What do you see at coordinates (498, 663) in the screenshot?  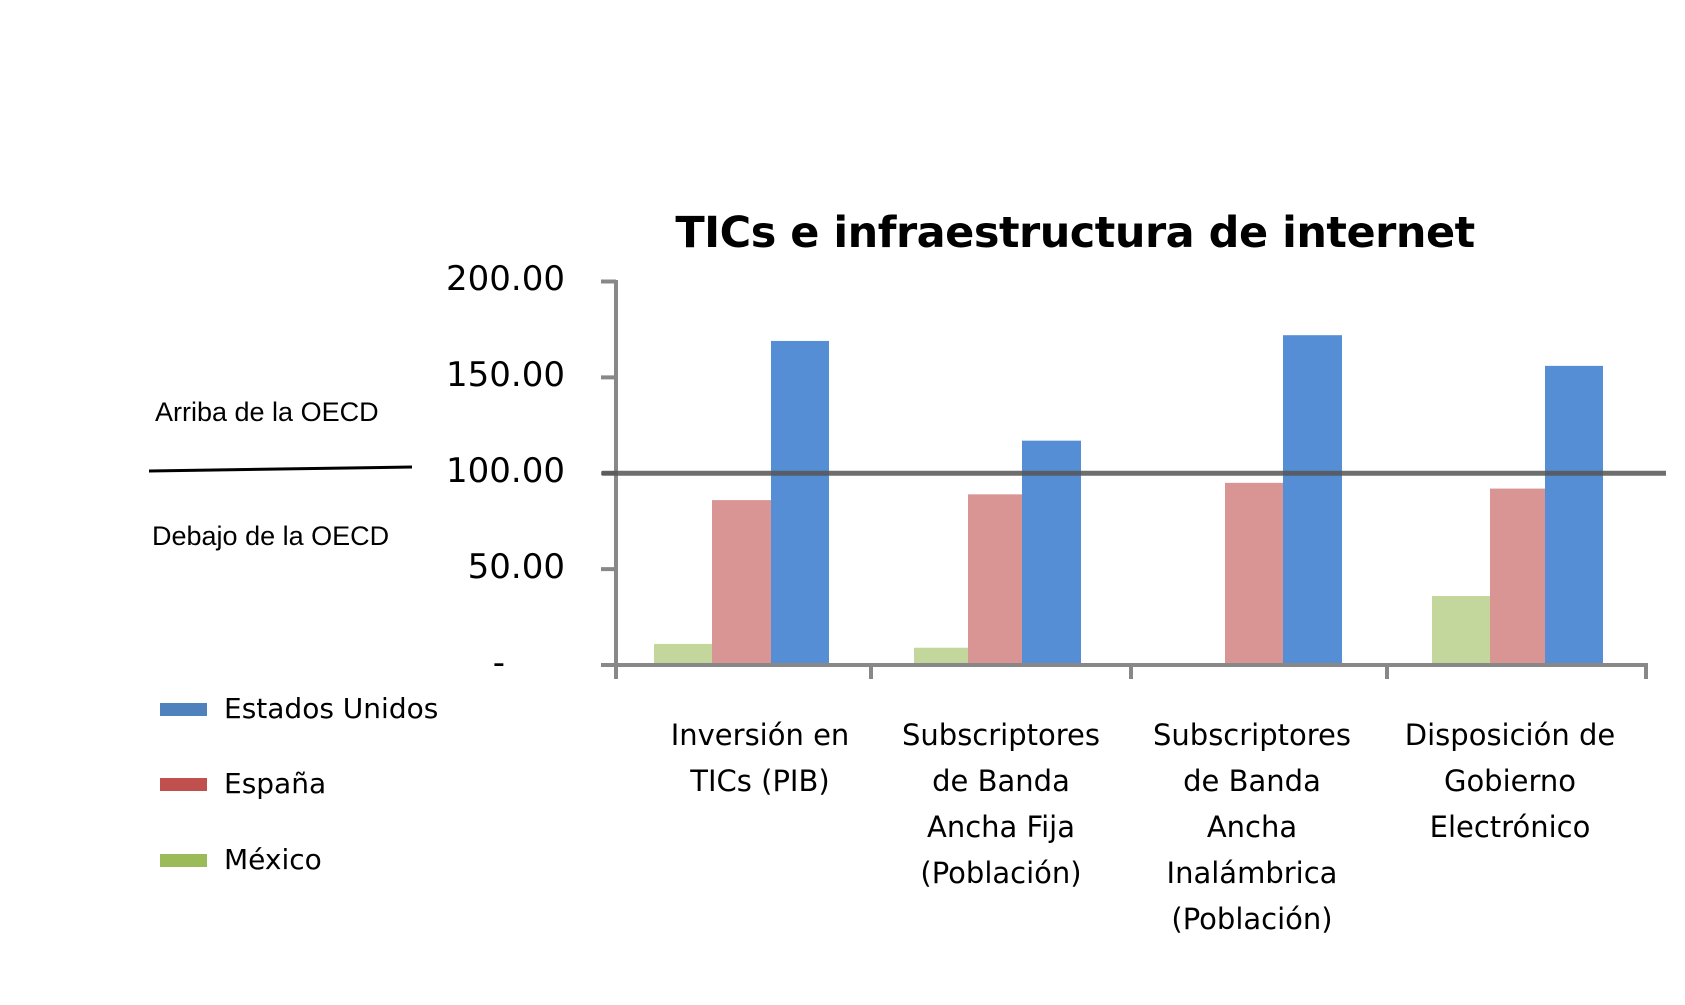 I see `ytick-0: -` at bounding box center [498, 663].